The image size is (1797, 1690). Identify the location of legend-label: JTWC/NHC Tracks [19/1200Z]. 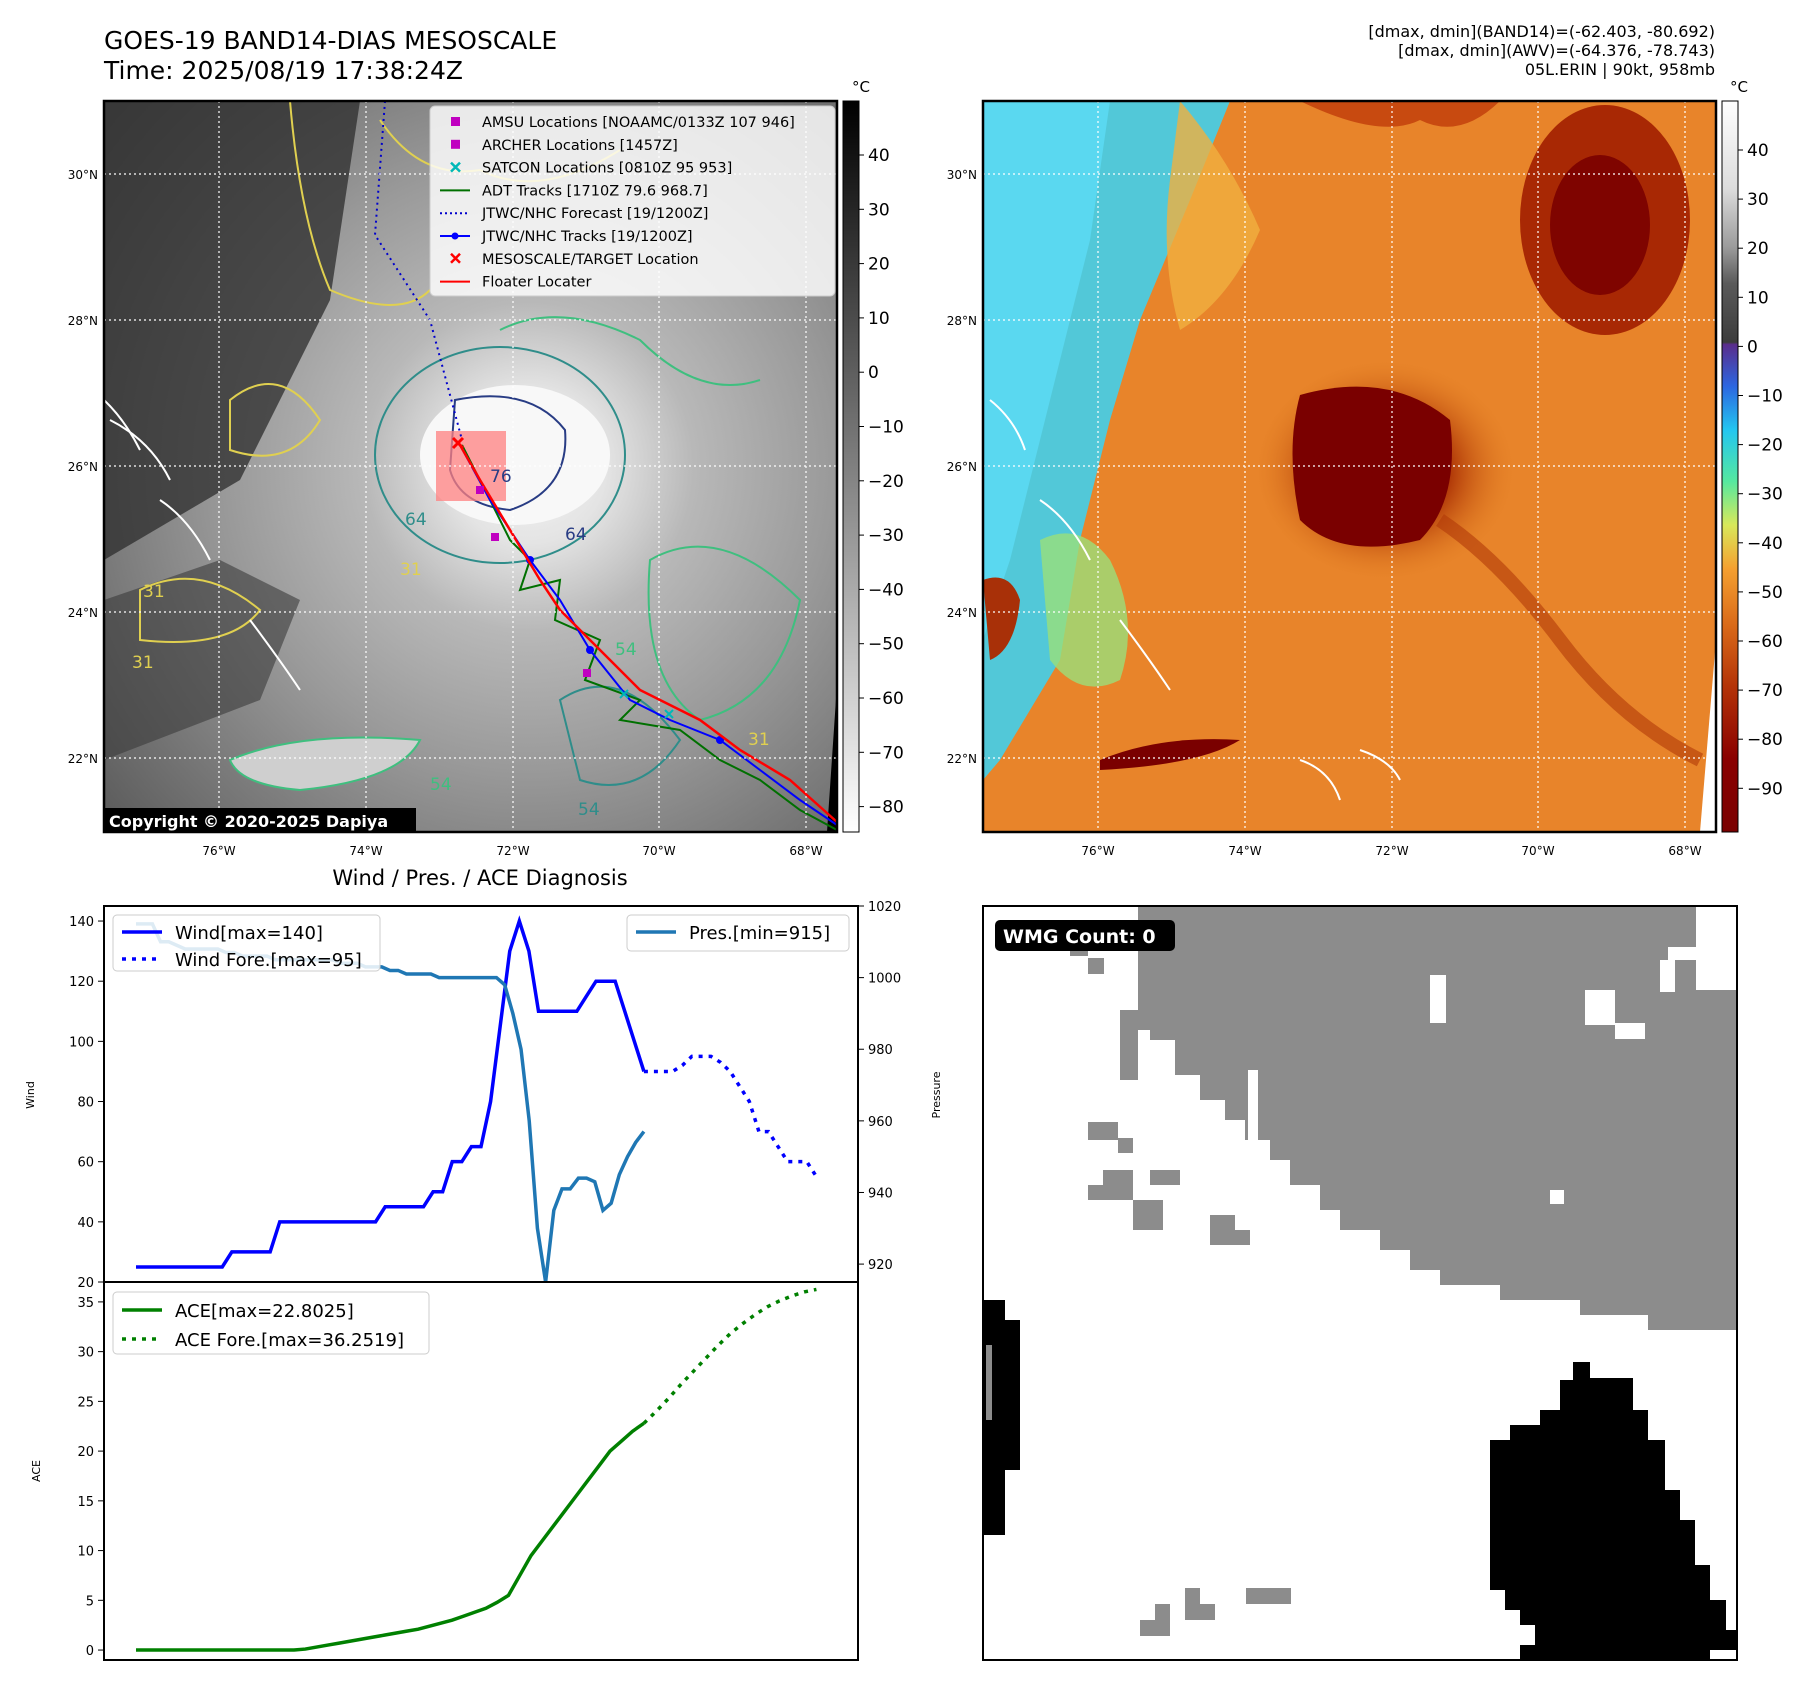
(587, 237).